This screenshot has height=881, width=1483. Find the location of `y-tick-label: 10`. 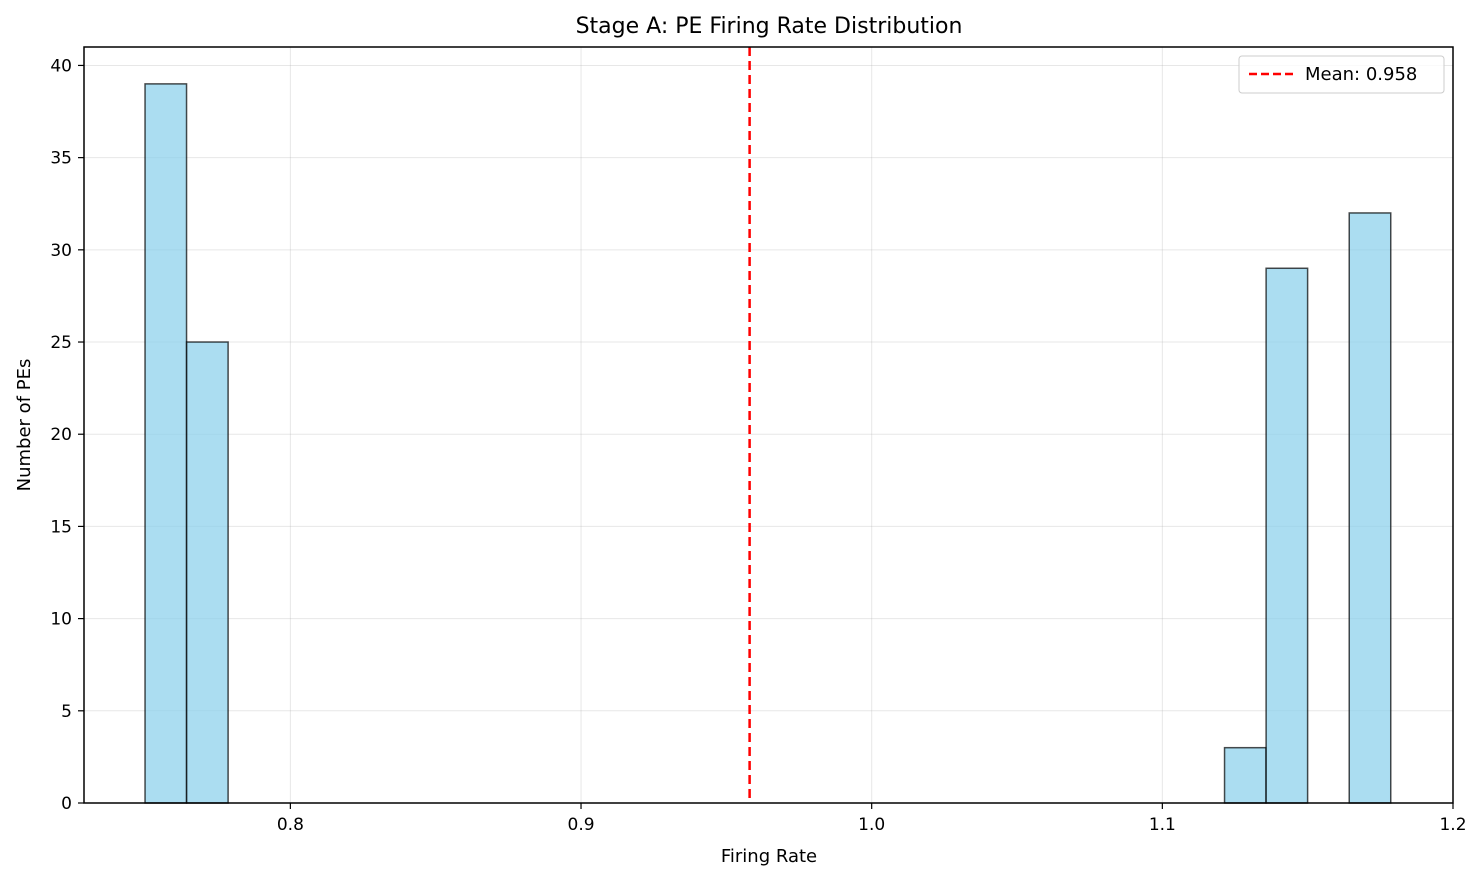

y-tick-label: 10 is located at coordinates (61, 620).